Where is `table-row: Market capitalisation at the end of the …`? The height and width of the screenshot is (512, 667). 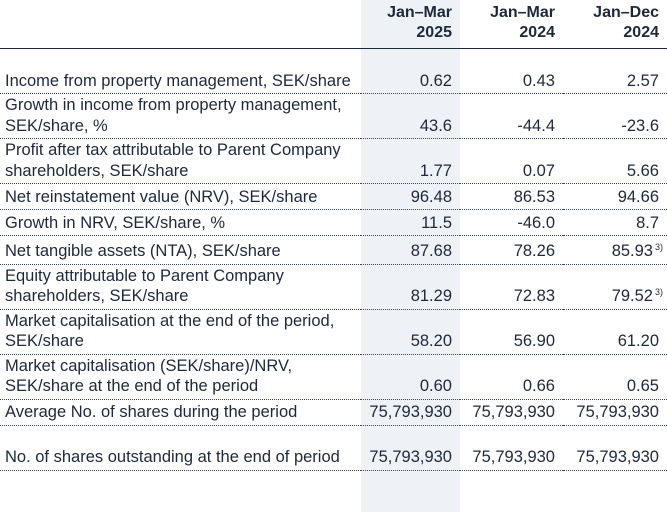
table-row: Market capitalisation at the end of the … is located at coordinates (333, 332).